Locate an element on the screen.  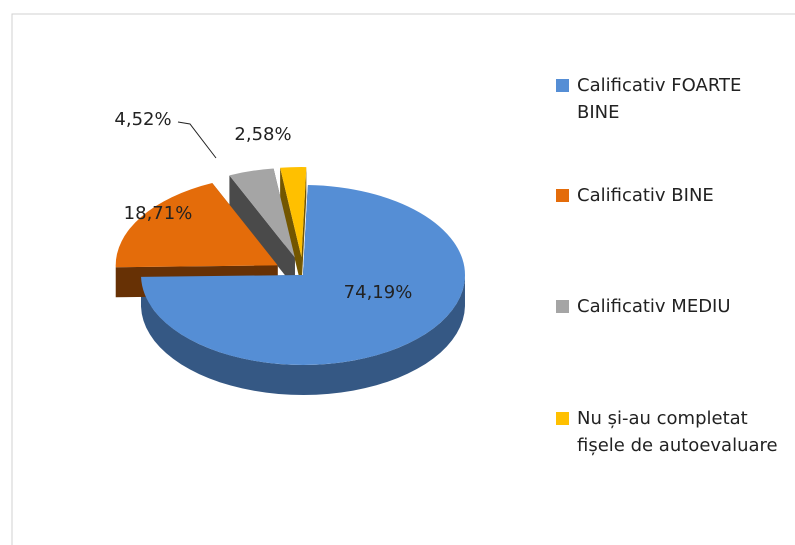
legend-label: Calificativ FOARTE BINE is located at coordinates (659, 99).